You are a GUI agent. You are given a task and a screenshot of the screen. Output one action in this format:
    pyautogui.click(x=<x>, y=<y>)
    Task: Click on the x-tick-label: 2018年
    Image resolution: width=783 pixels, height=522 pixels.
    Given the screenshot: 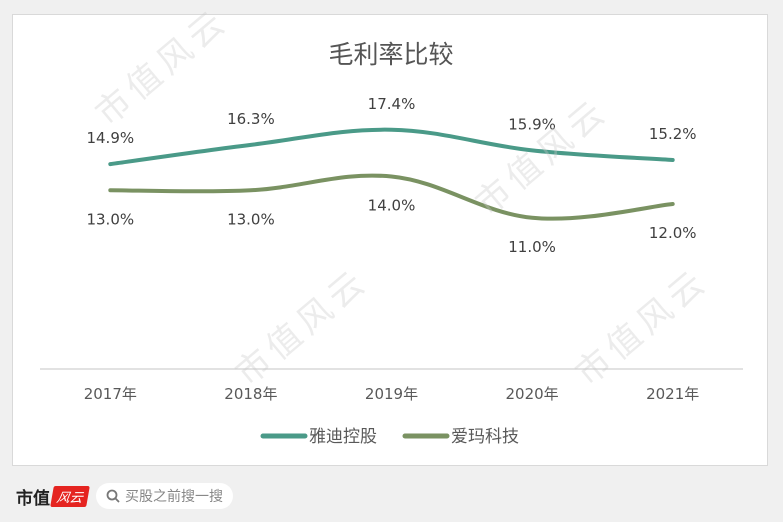 What is the action you would take?
    pyautogui.click(x=250, y=394)
    